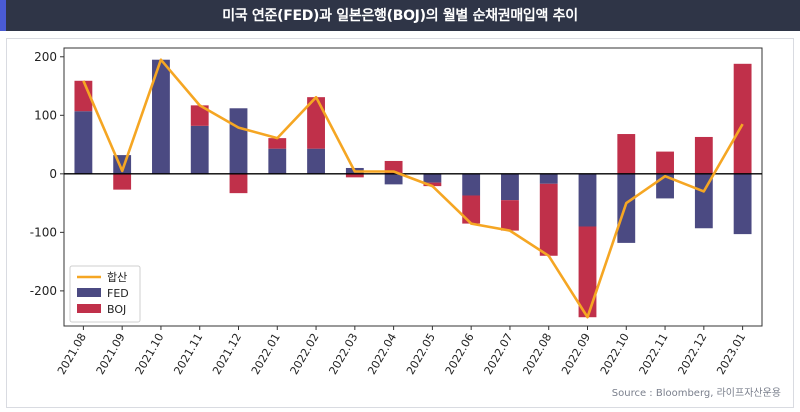 Image resolution: width=800 pixels, height=412 pixels. Describe the element at coordinates (118, 293) in the screenshot. I see `legend-label: FED` at that location.